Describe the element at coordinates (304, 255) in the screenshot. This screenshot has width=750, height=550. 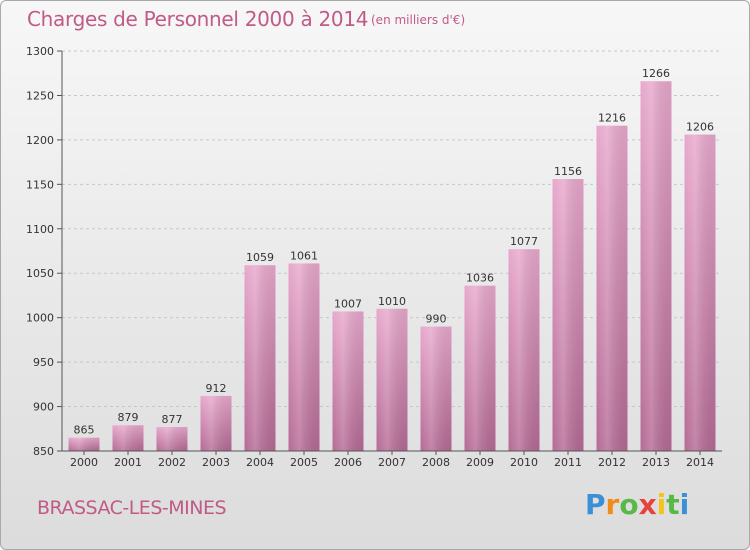
I see `data-label: 1061` at that location.